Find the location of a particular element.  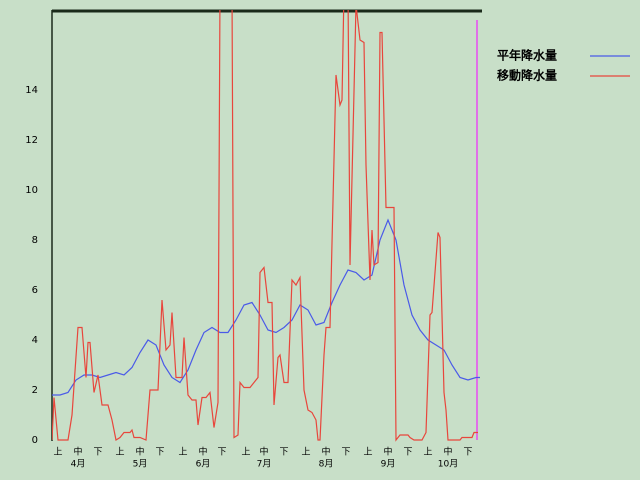

month-label: 9月 is located at coordinates (388, 464).